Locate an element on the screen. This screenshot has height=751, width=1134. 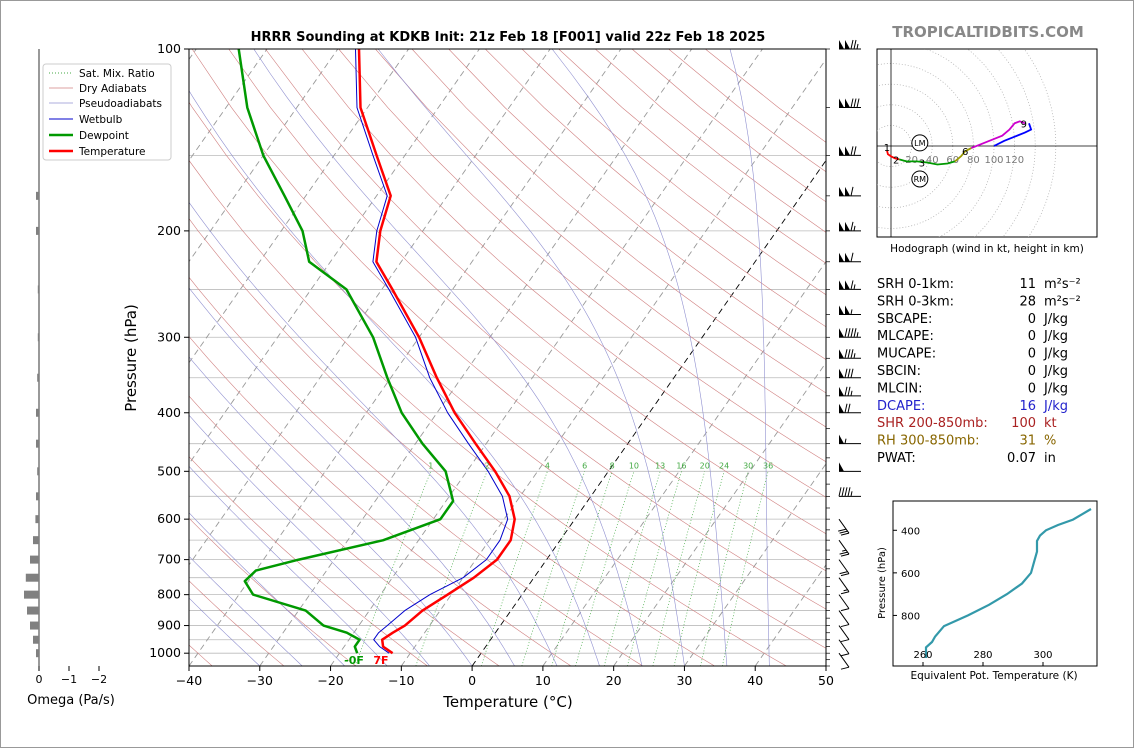
y-tick-label: 300 is located at coordinates (169, 336).